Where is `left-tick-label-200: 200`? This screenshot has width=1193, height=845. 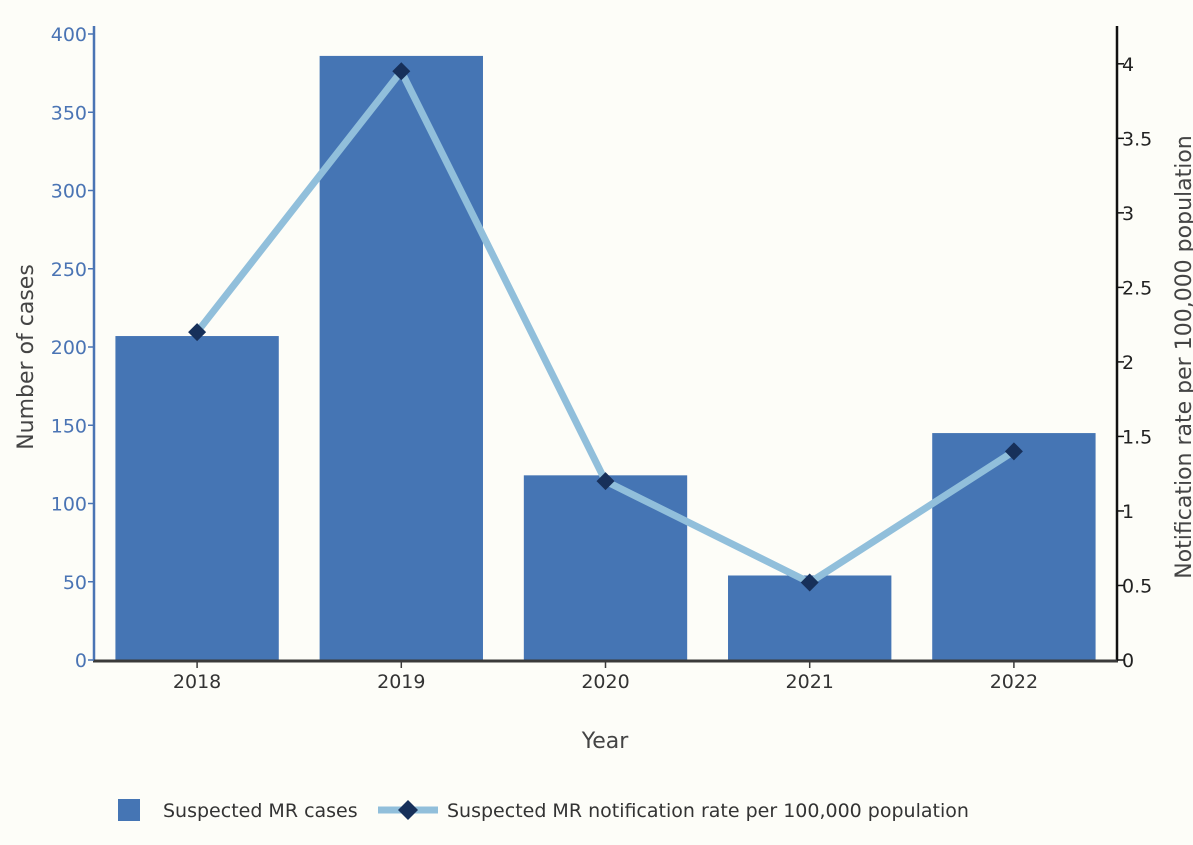
left-tick-label-200: 200 is located at coordinates (69, 348).